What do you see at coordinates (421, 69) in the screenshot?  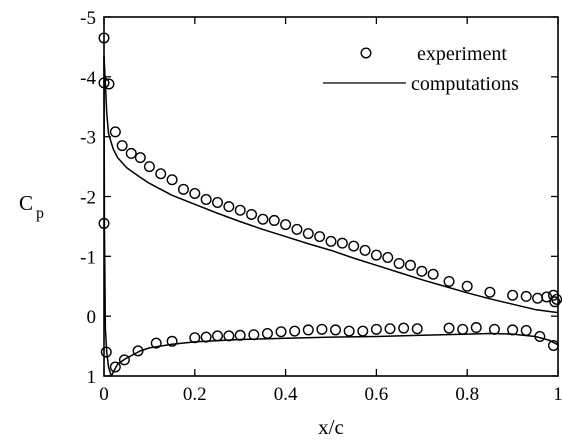 I see `legend: experiment computations` at bounding box center [421, 69].